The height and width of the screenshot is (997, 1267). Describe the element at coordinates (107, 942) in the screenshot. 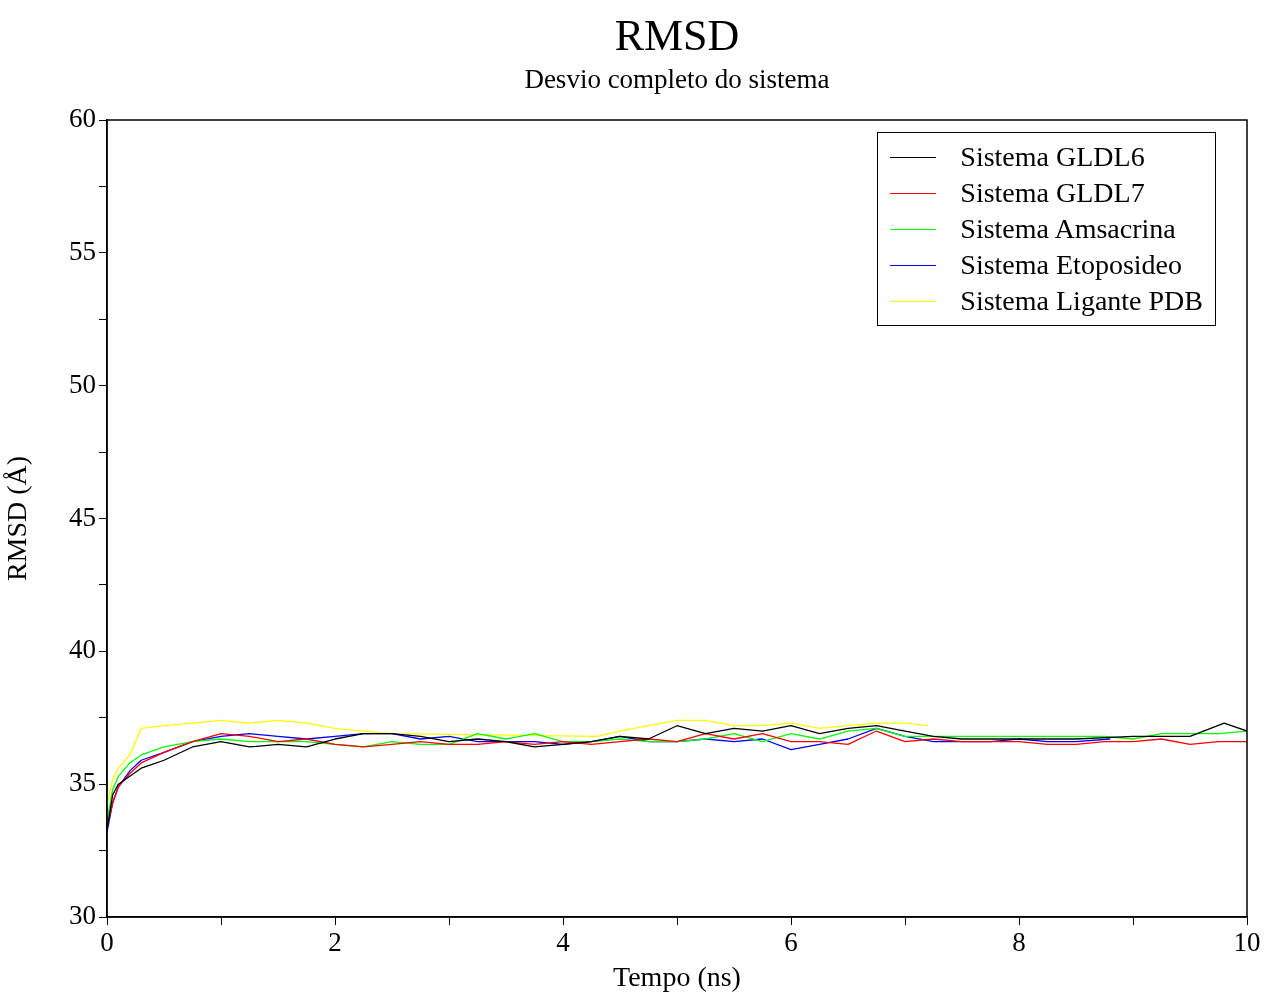

I see `x-tick-label: 0` at that location.